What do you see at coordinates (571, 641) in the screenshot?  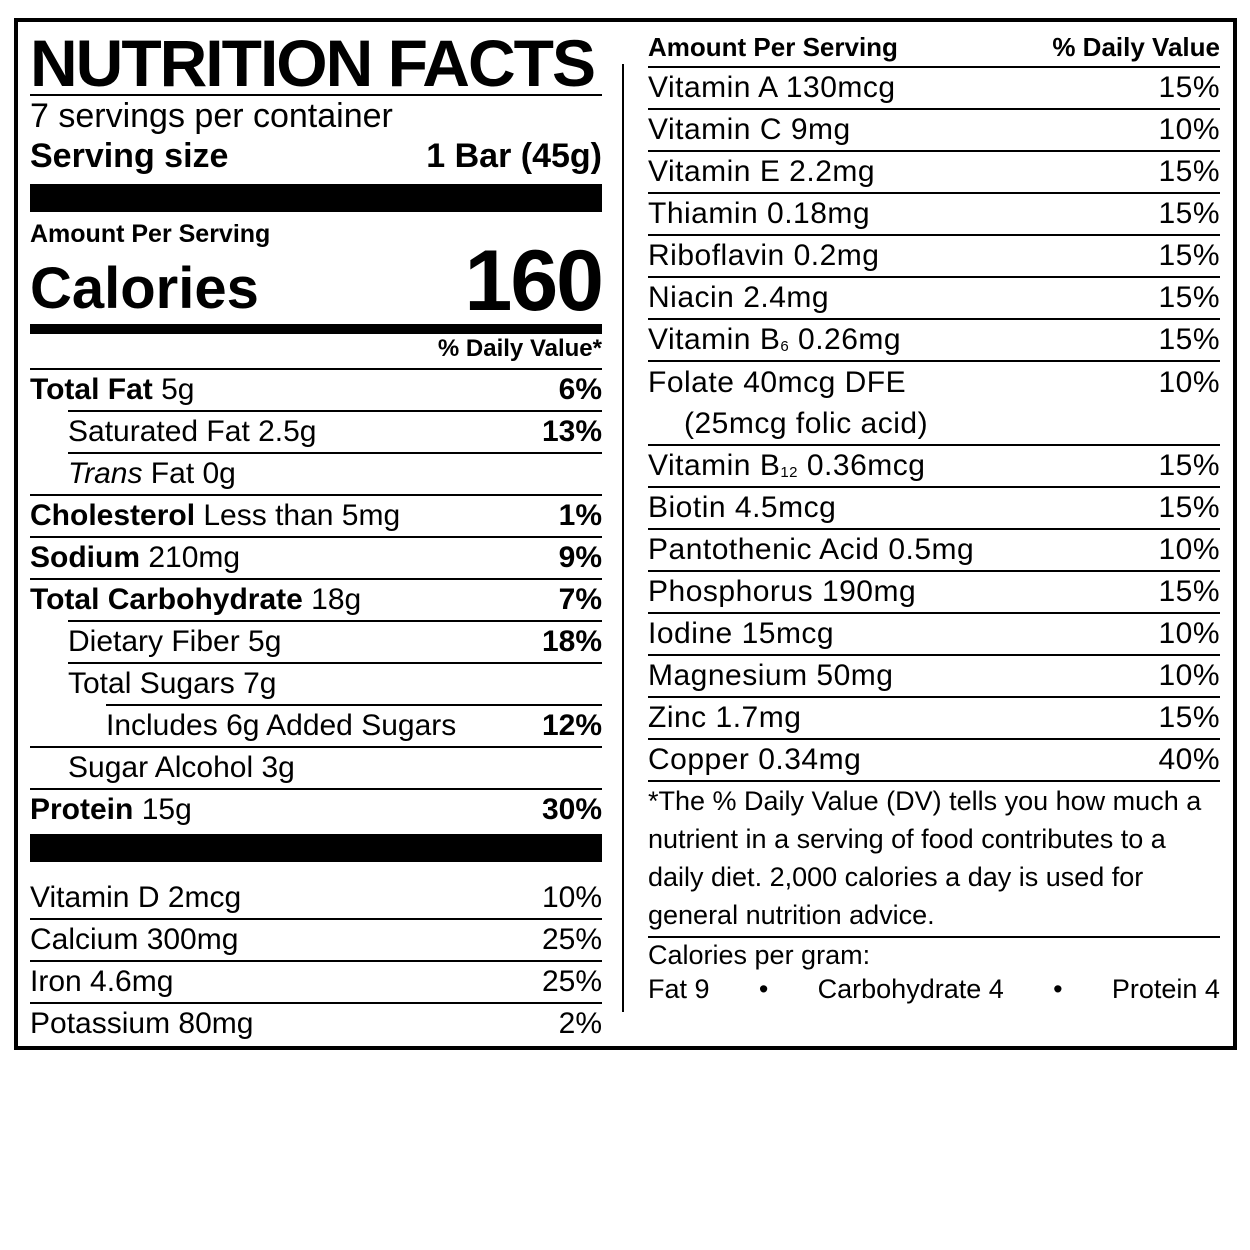 I see `nutrient-dv: 18%` at bounding box center [571, 641].